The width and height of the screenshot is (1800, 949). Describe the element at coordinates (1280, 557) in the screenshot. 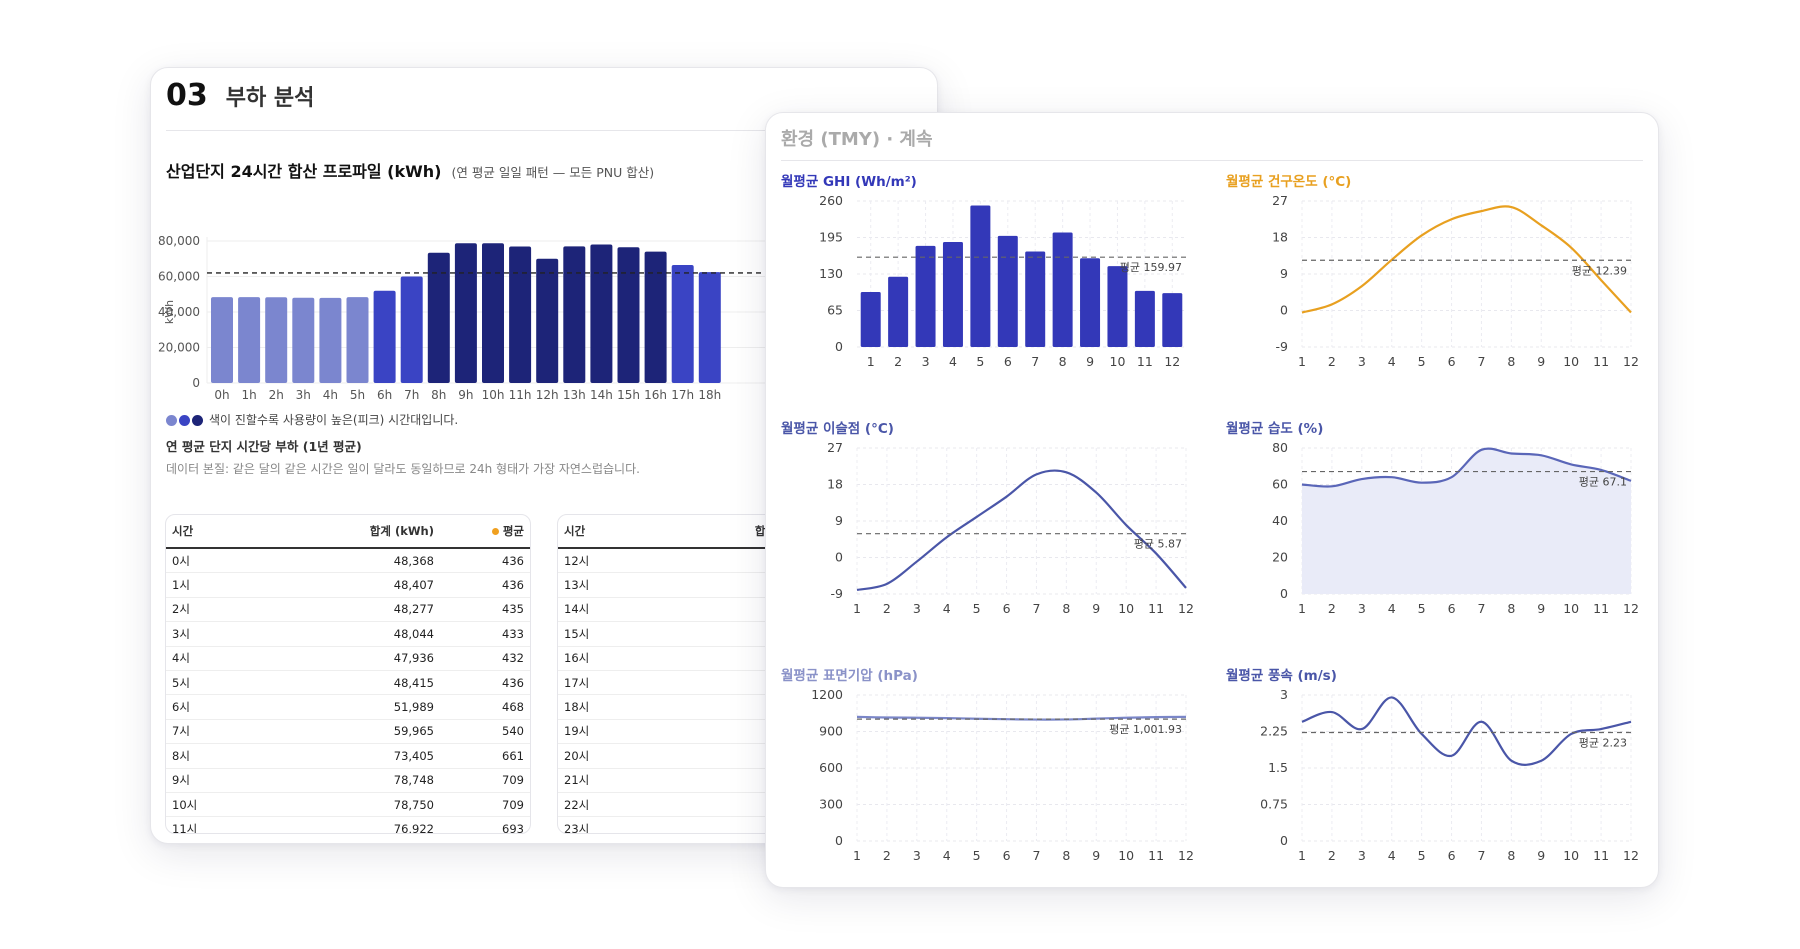

I see `y-tick-label: 20` at that location.